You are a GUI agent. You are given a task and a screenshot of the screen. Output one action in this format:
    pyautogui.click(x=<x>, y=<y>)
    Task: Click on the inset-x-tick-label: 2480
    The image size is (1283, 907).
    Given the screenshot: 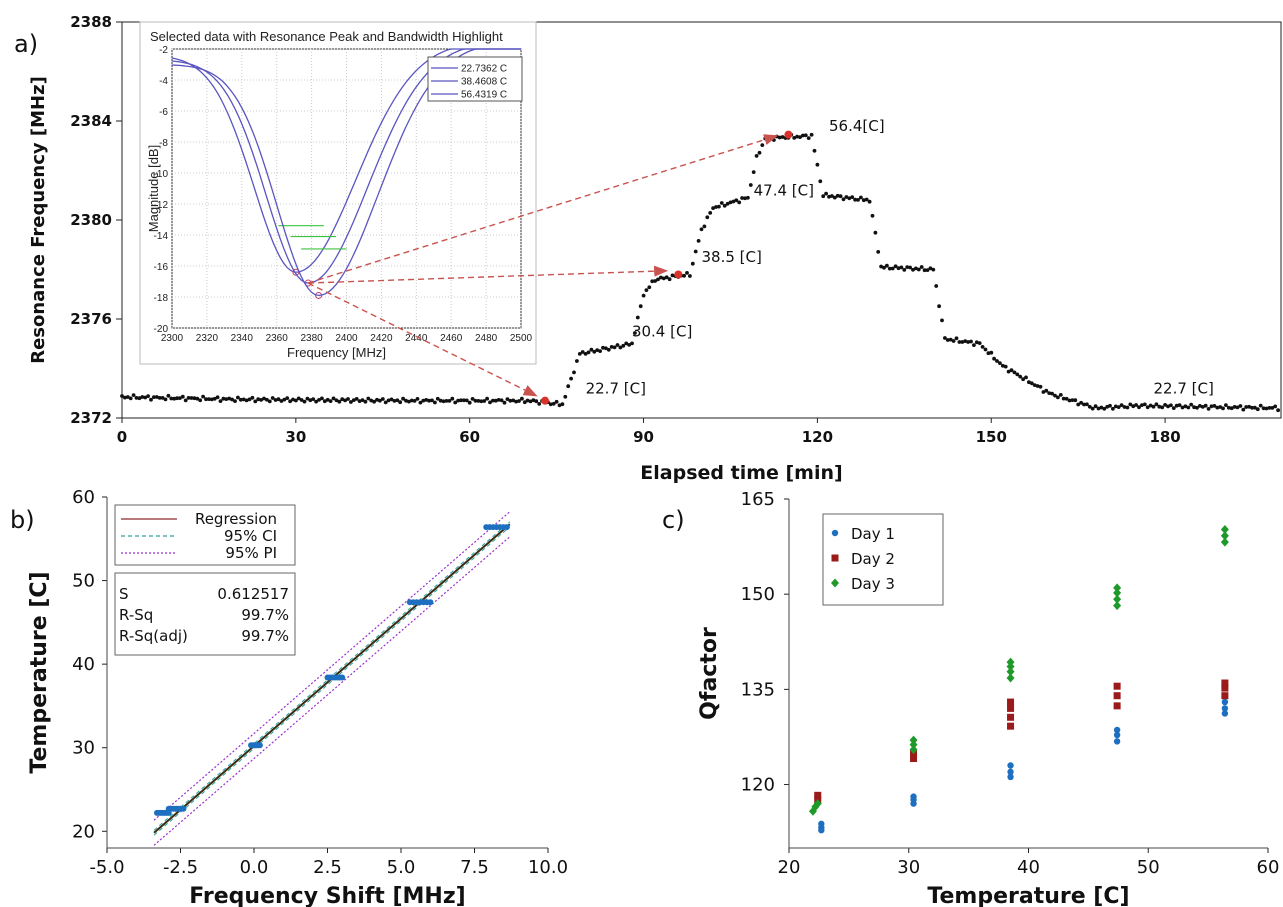 What is the action you would take?
    pyautogui.click(x=486, y=338)
    